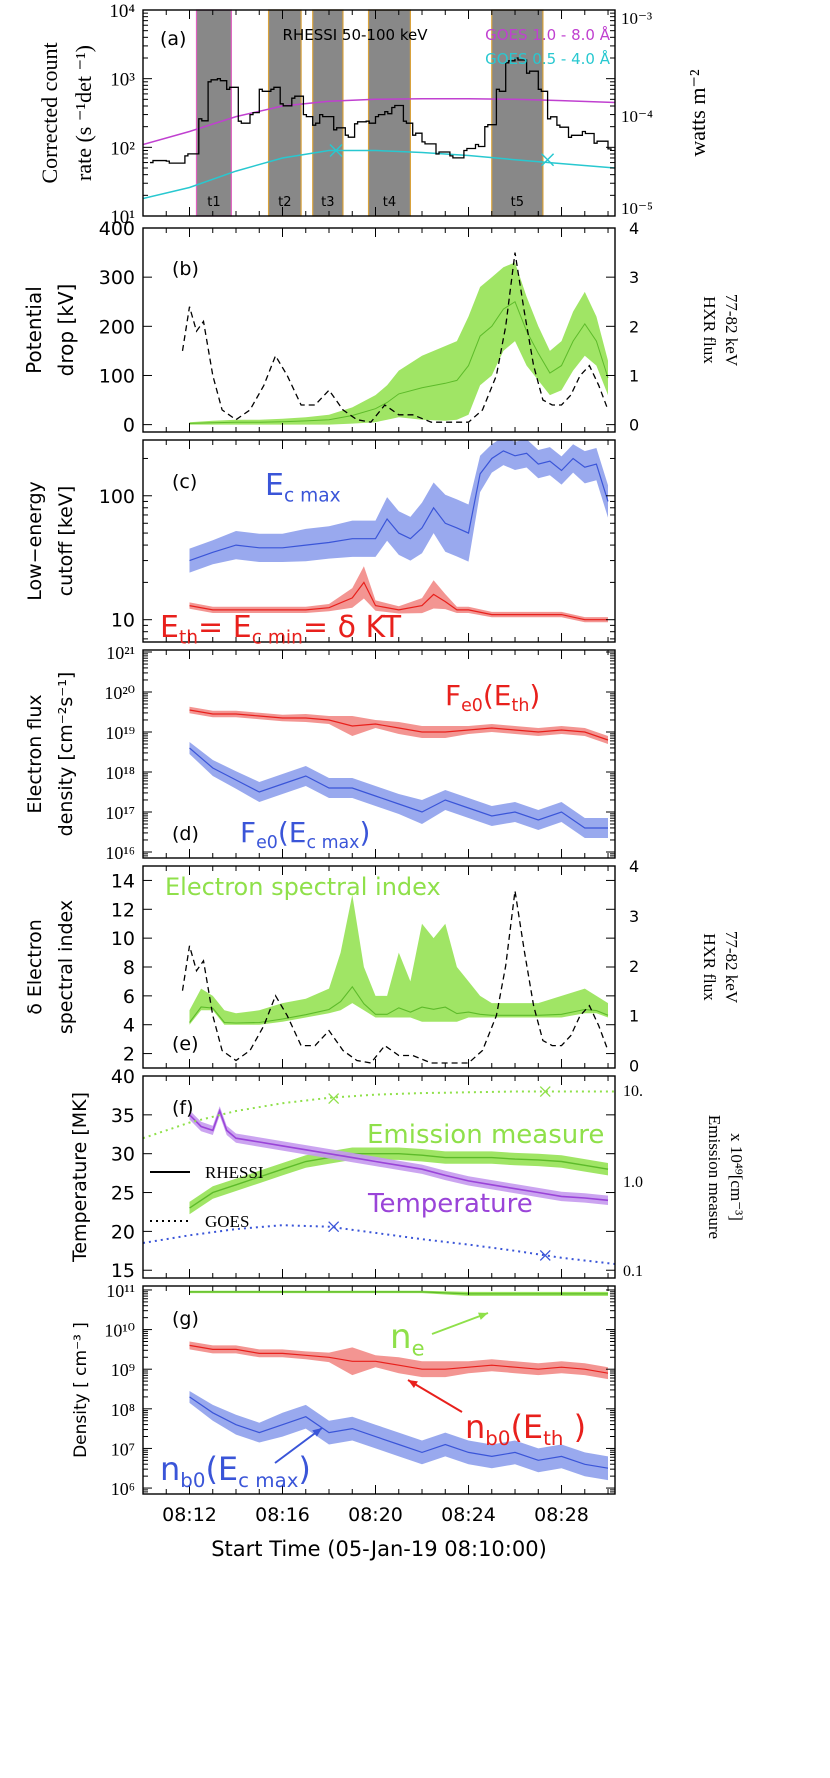  Describe the element at coordinates (173, 39) in the screenshot. I see `panel-a-label: (a)` at that location.